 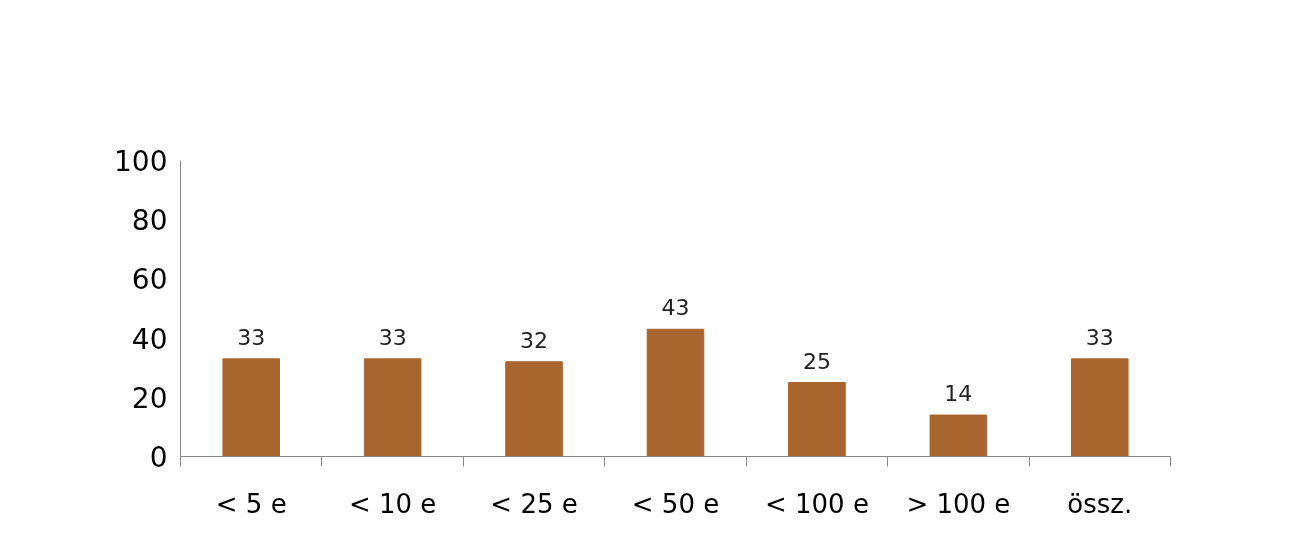 What do you see at coordinates (158, 457) in the screenshot?
I see `y-tick-label: 0` at bounding box center [158, 457].